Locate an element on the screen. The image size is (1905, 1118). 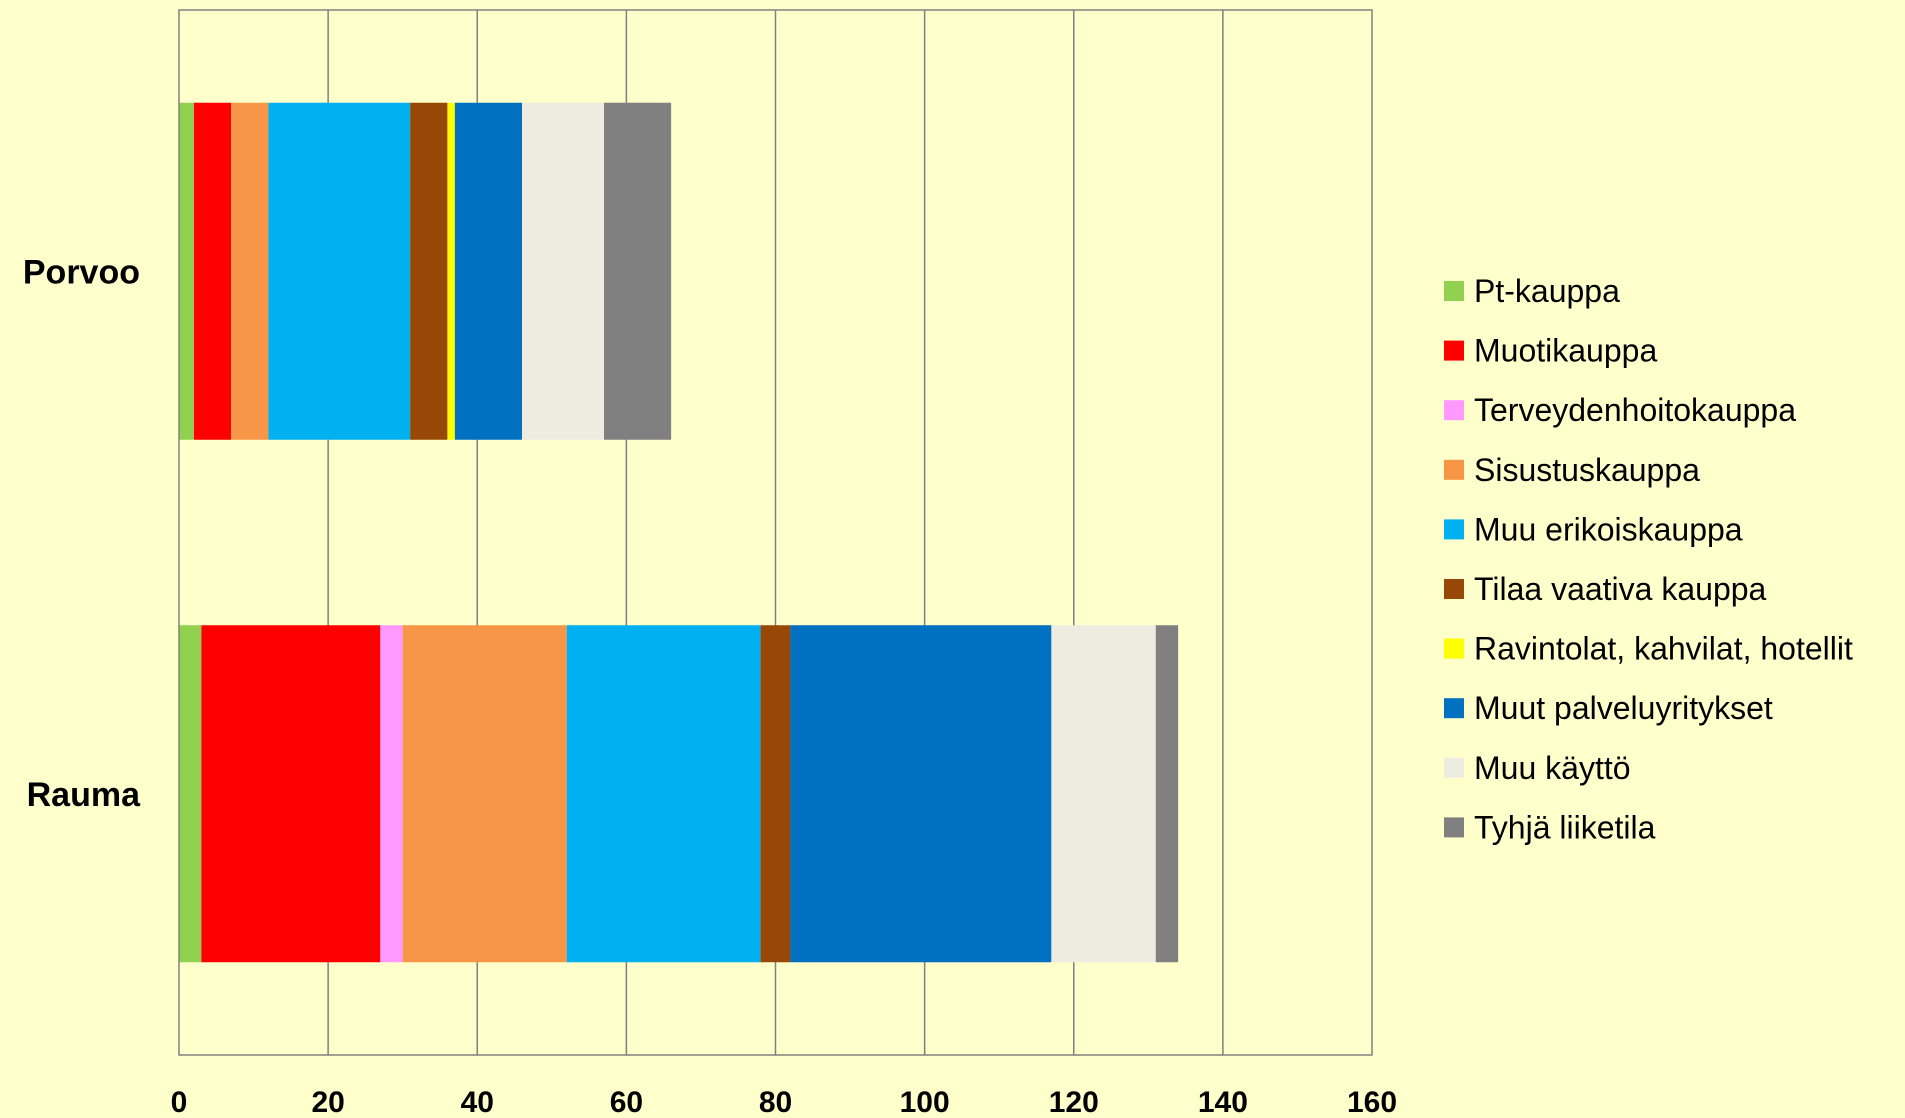
x-tick-label: 0 is located at coordinates (179, 1102).